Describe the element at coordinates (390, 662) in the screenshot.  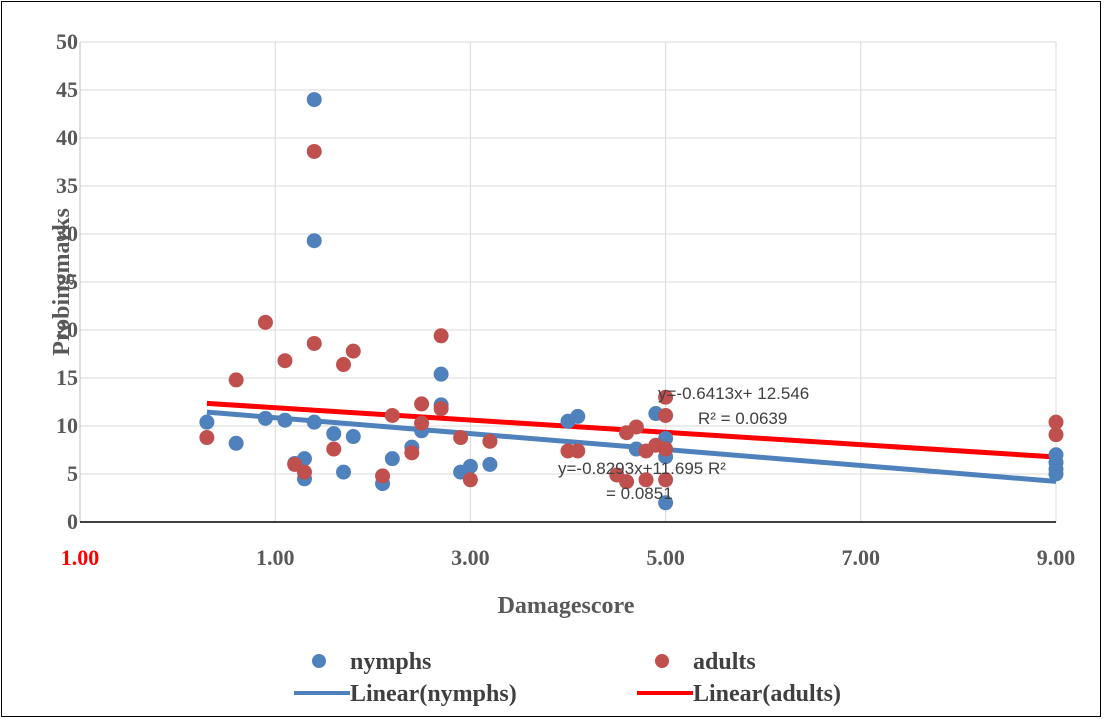
I see `legend-nymphs-label: nymphs` at that location.